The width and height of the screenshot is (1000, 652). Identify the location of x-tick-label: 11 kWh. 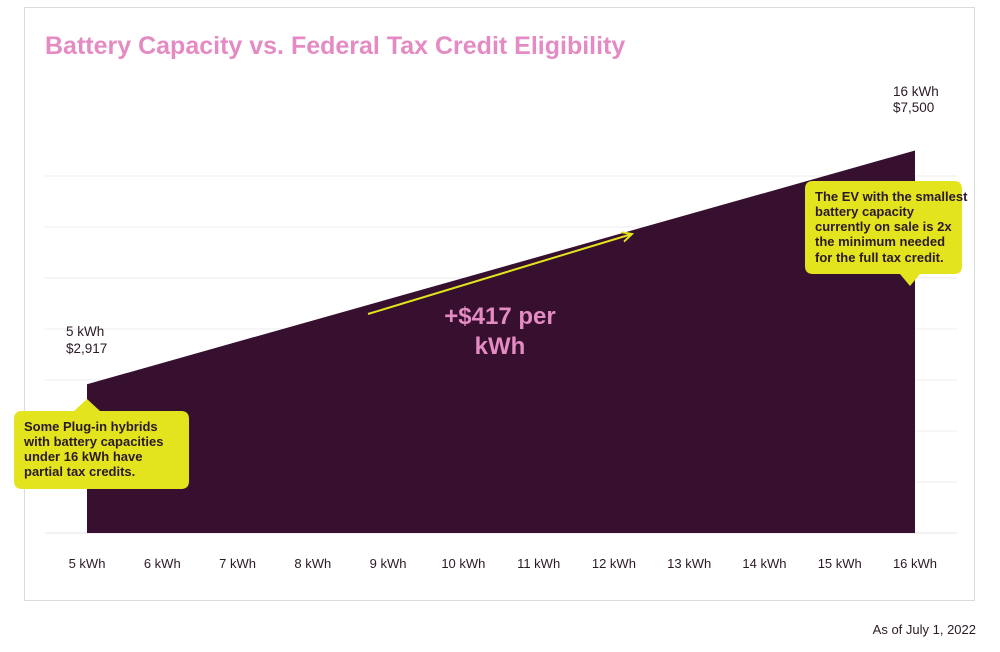
(538, 563).